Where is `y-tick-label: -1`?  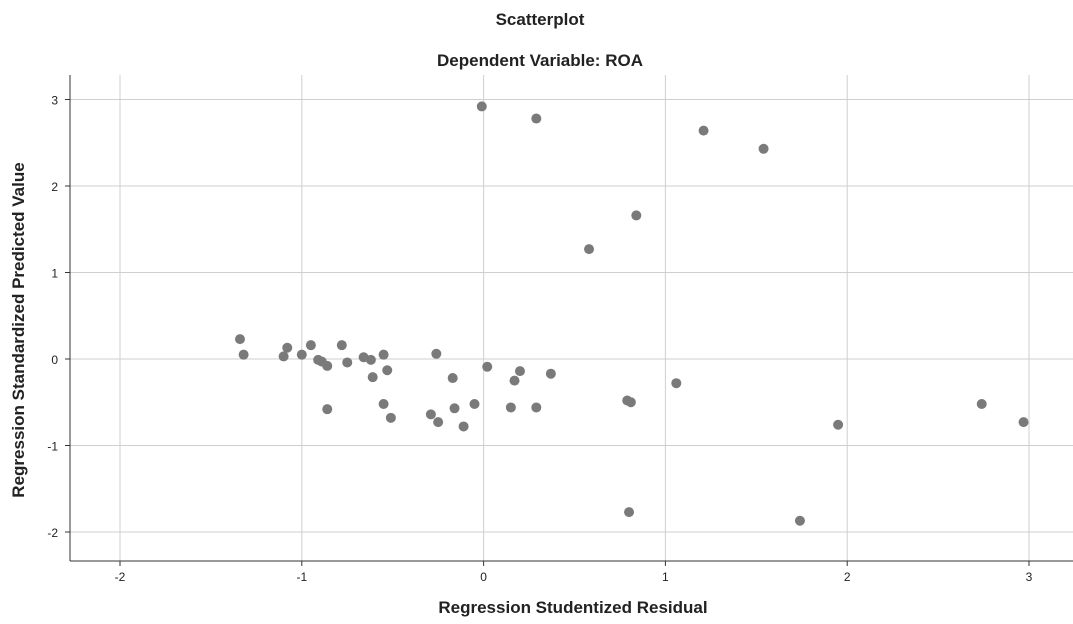 y-tick-label: -1 is located at coordinates (52, 447).